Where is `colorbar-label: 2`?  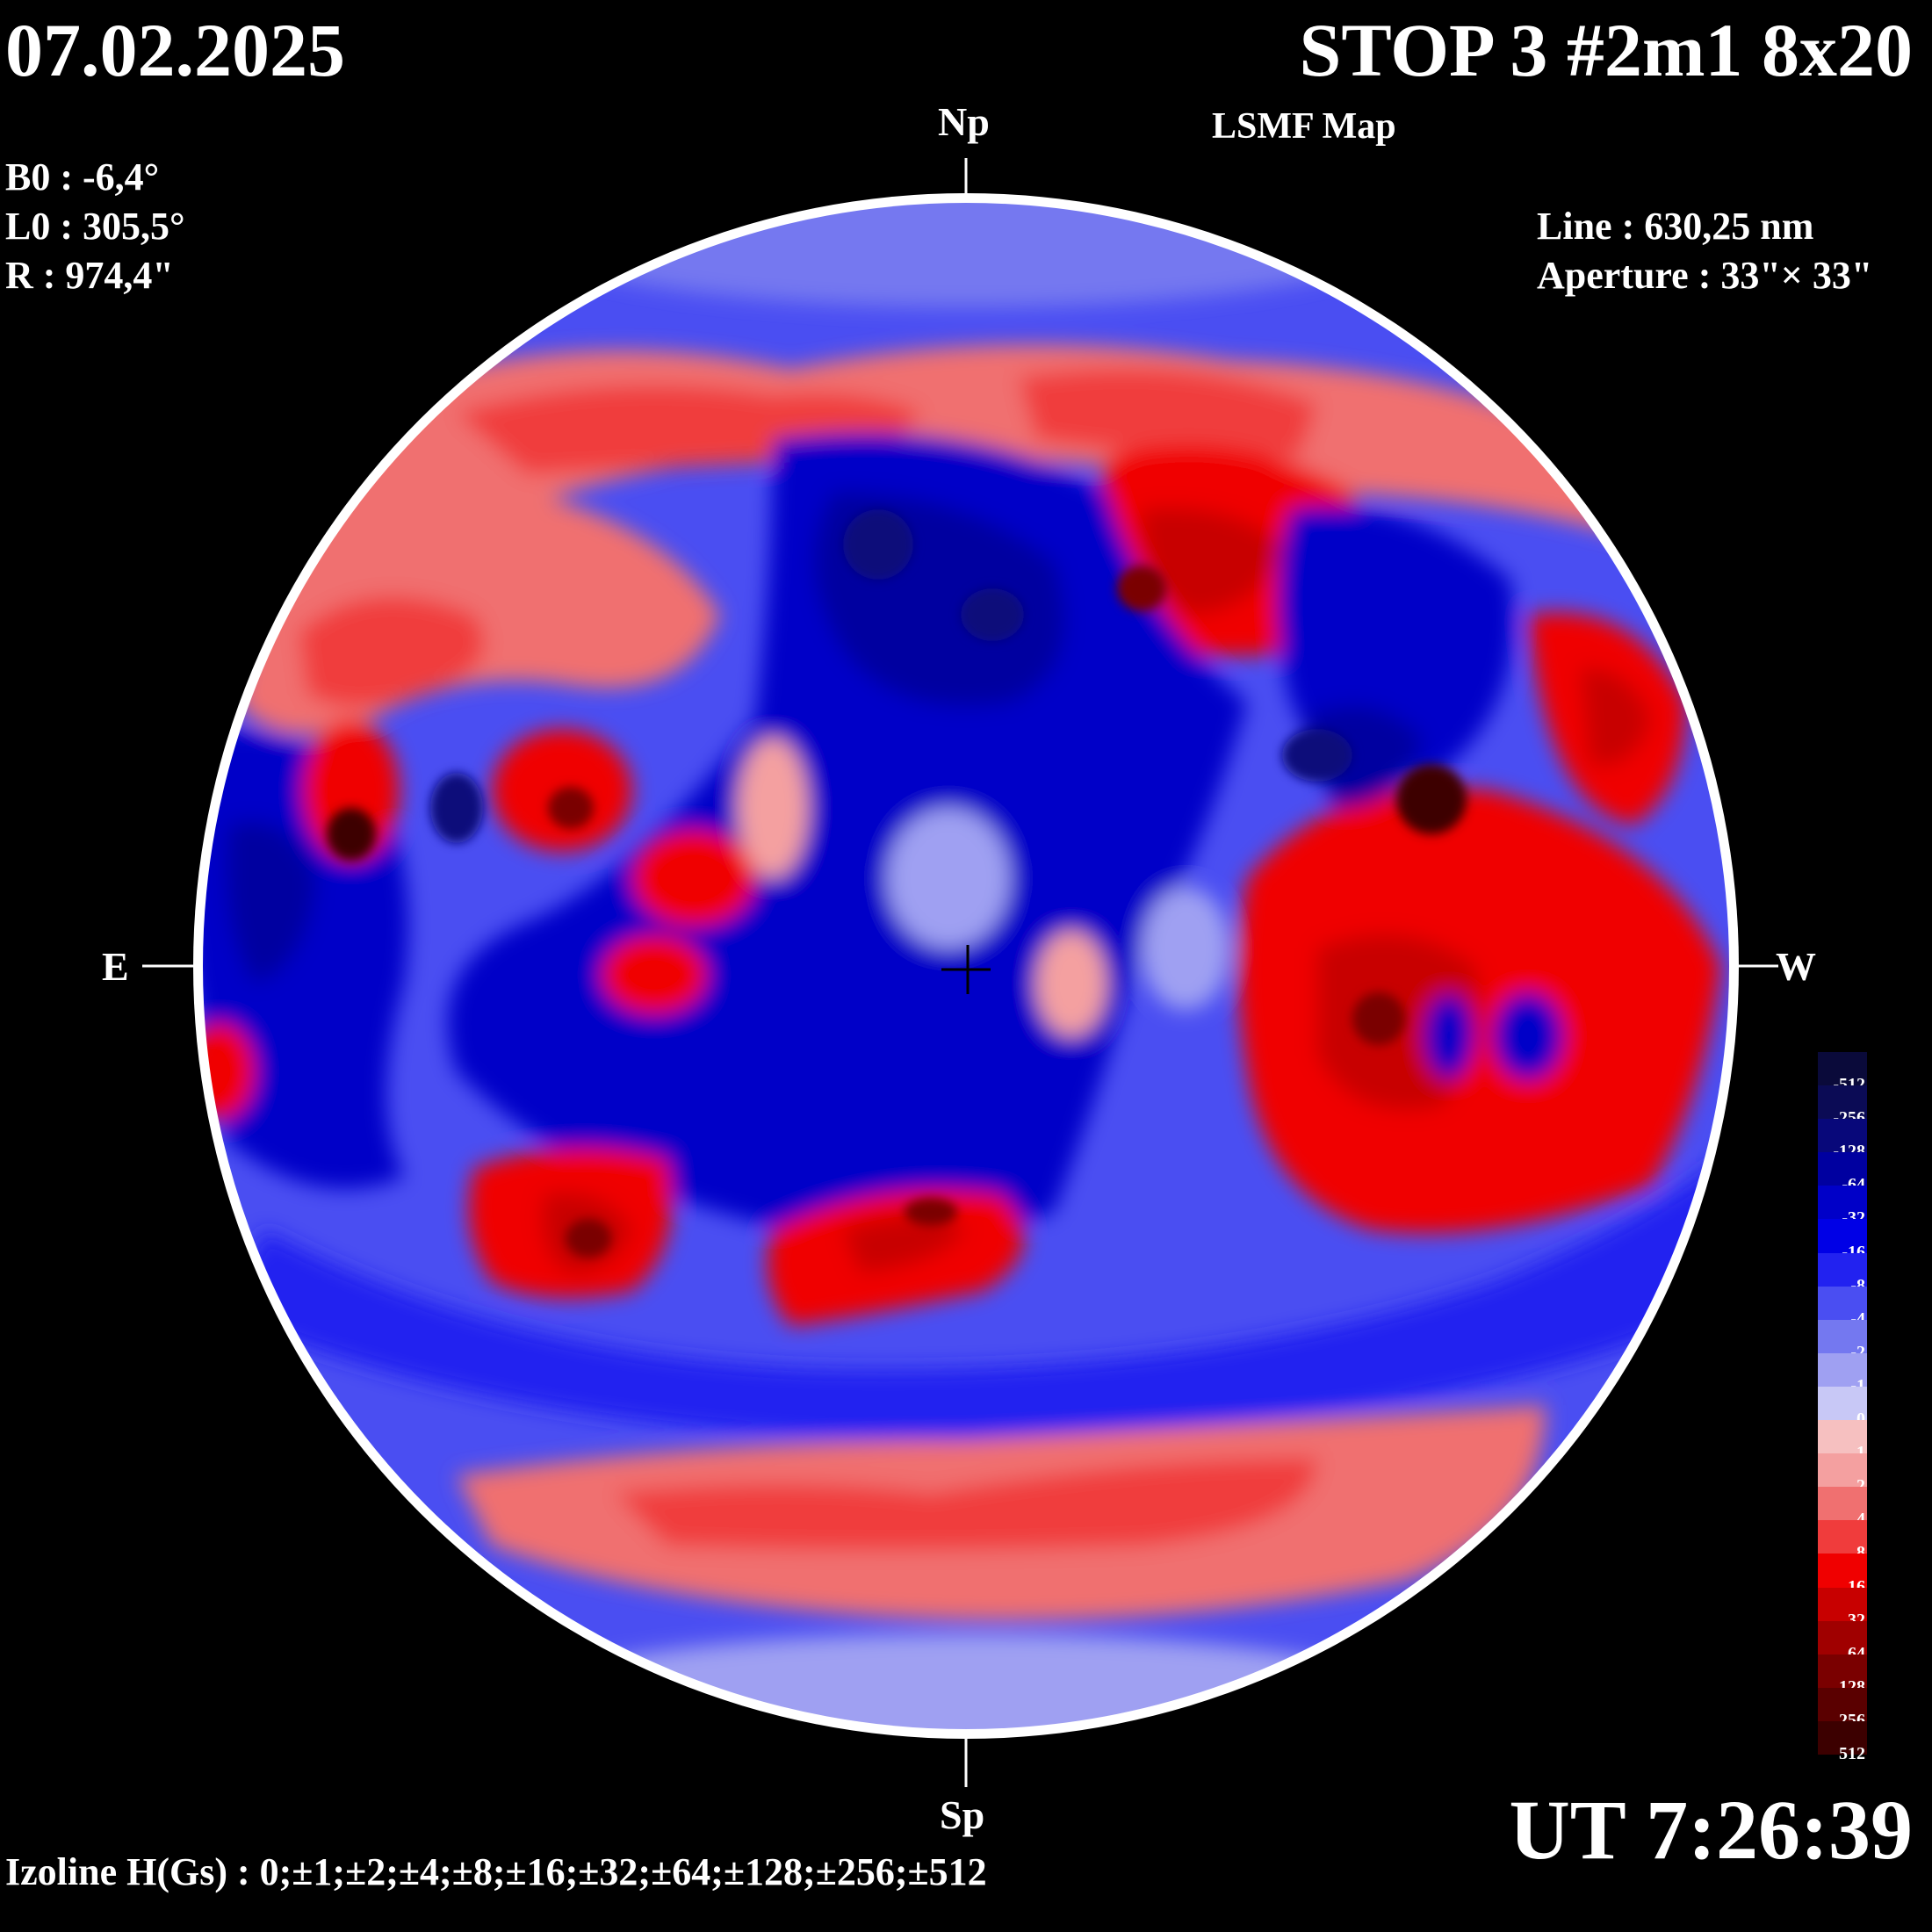
colorbar-label: 2 is located at coordinates (1861, 1486).